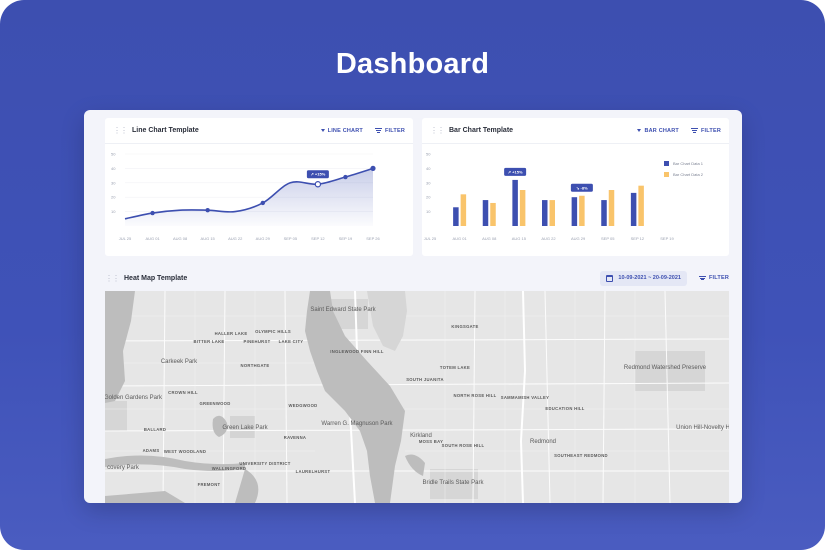 This screenshot has width=825, height=550. What do you see at coordinates (582, 187) in the screenshot?
I see `bar-tooltip-label: ↘ -8%` at bounding box center [582, 187].